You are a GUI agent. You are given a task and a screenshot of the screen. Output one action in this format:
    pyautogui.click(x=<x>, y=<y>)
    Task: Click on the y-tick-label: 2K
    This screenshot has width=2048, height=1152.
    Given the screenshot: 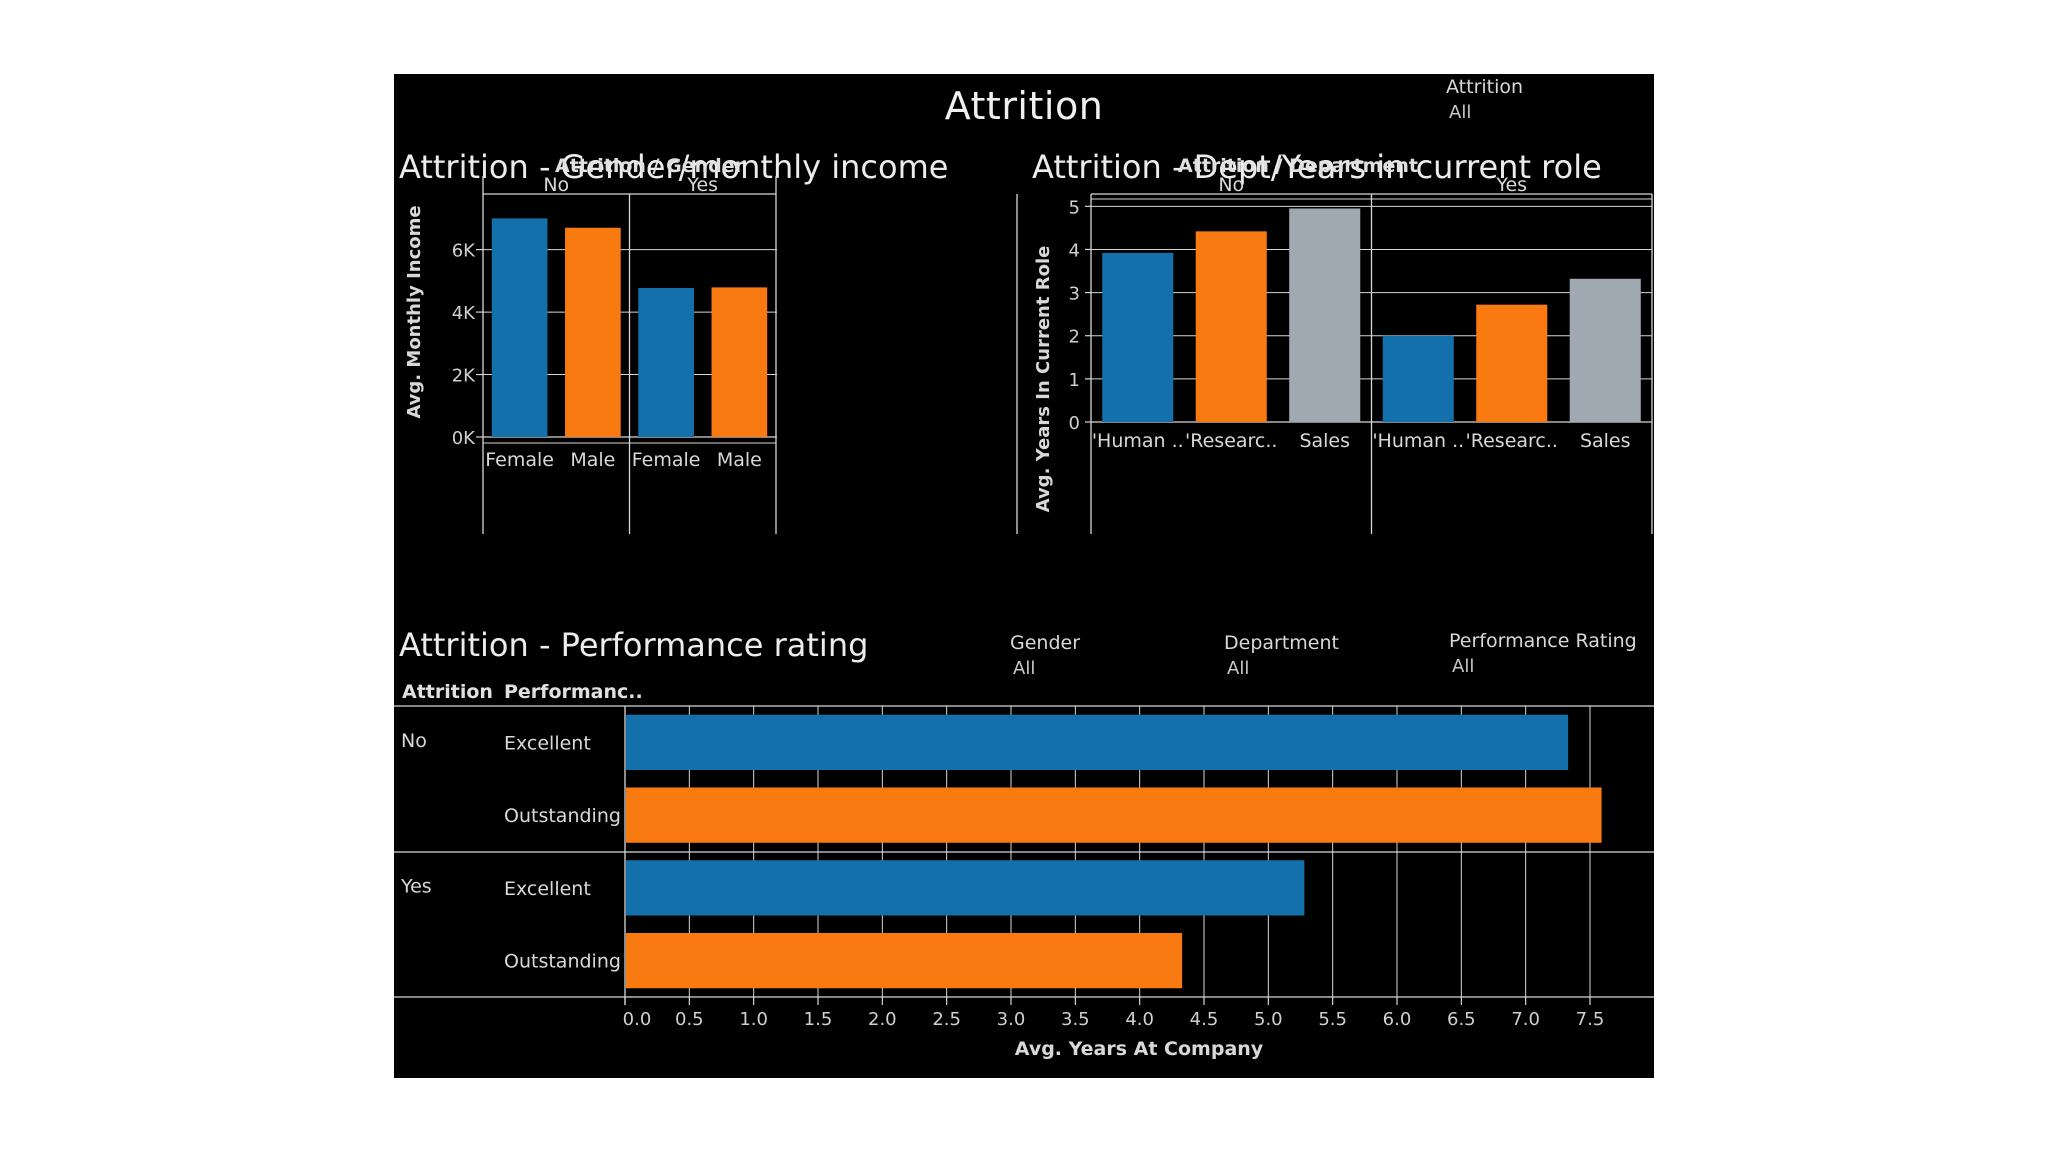 What is the action you would take?
    pyautogui.click(x=464, y=376)
    